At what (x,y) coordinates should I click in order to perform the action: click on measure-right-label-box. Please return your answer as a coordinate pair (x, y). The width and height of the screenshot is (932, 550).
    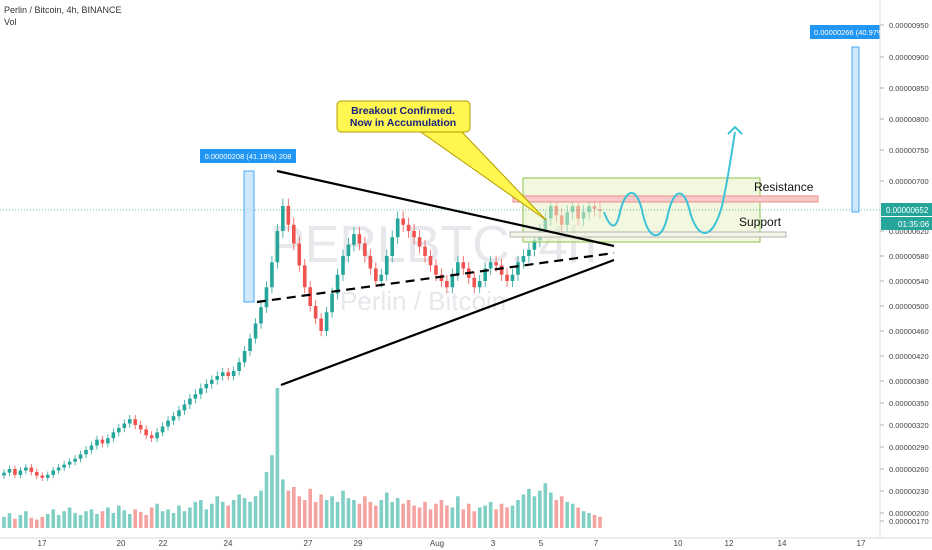
    Looking at the image, I should click on (845, 32).